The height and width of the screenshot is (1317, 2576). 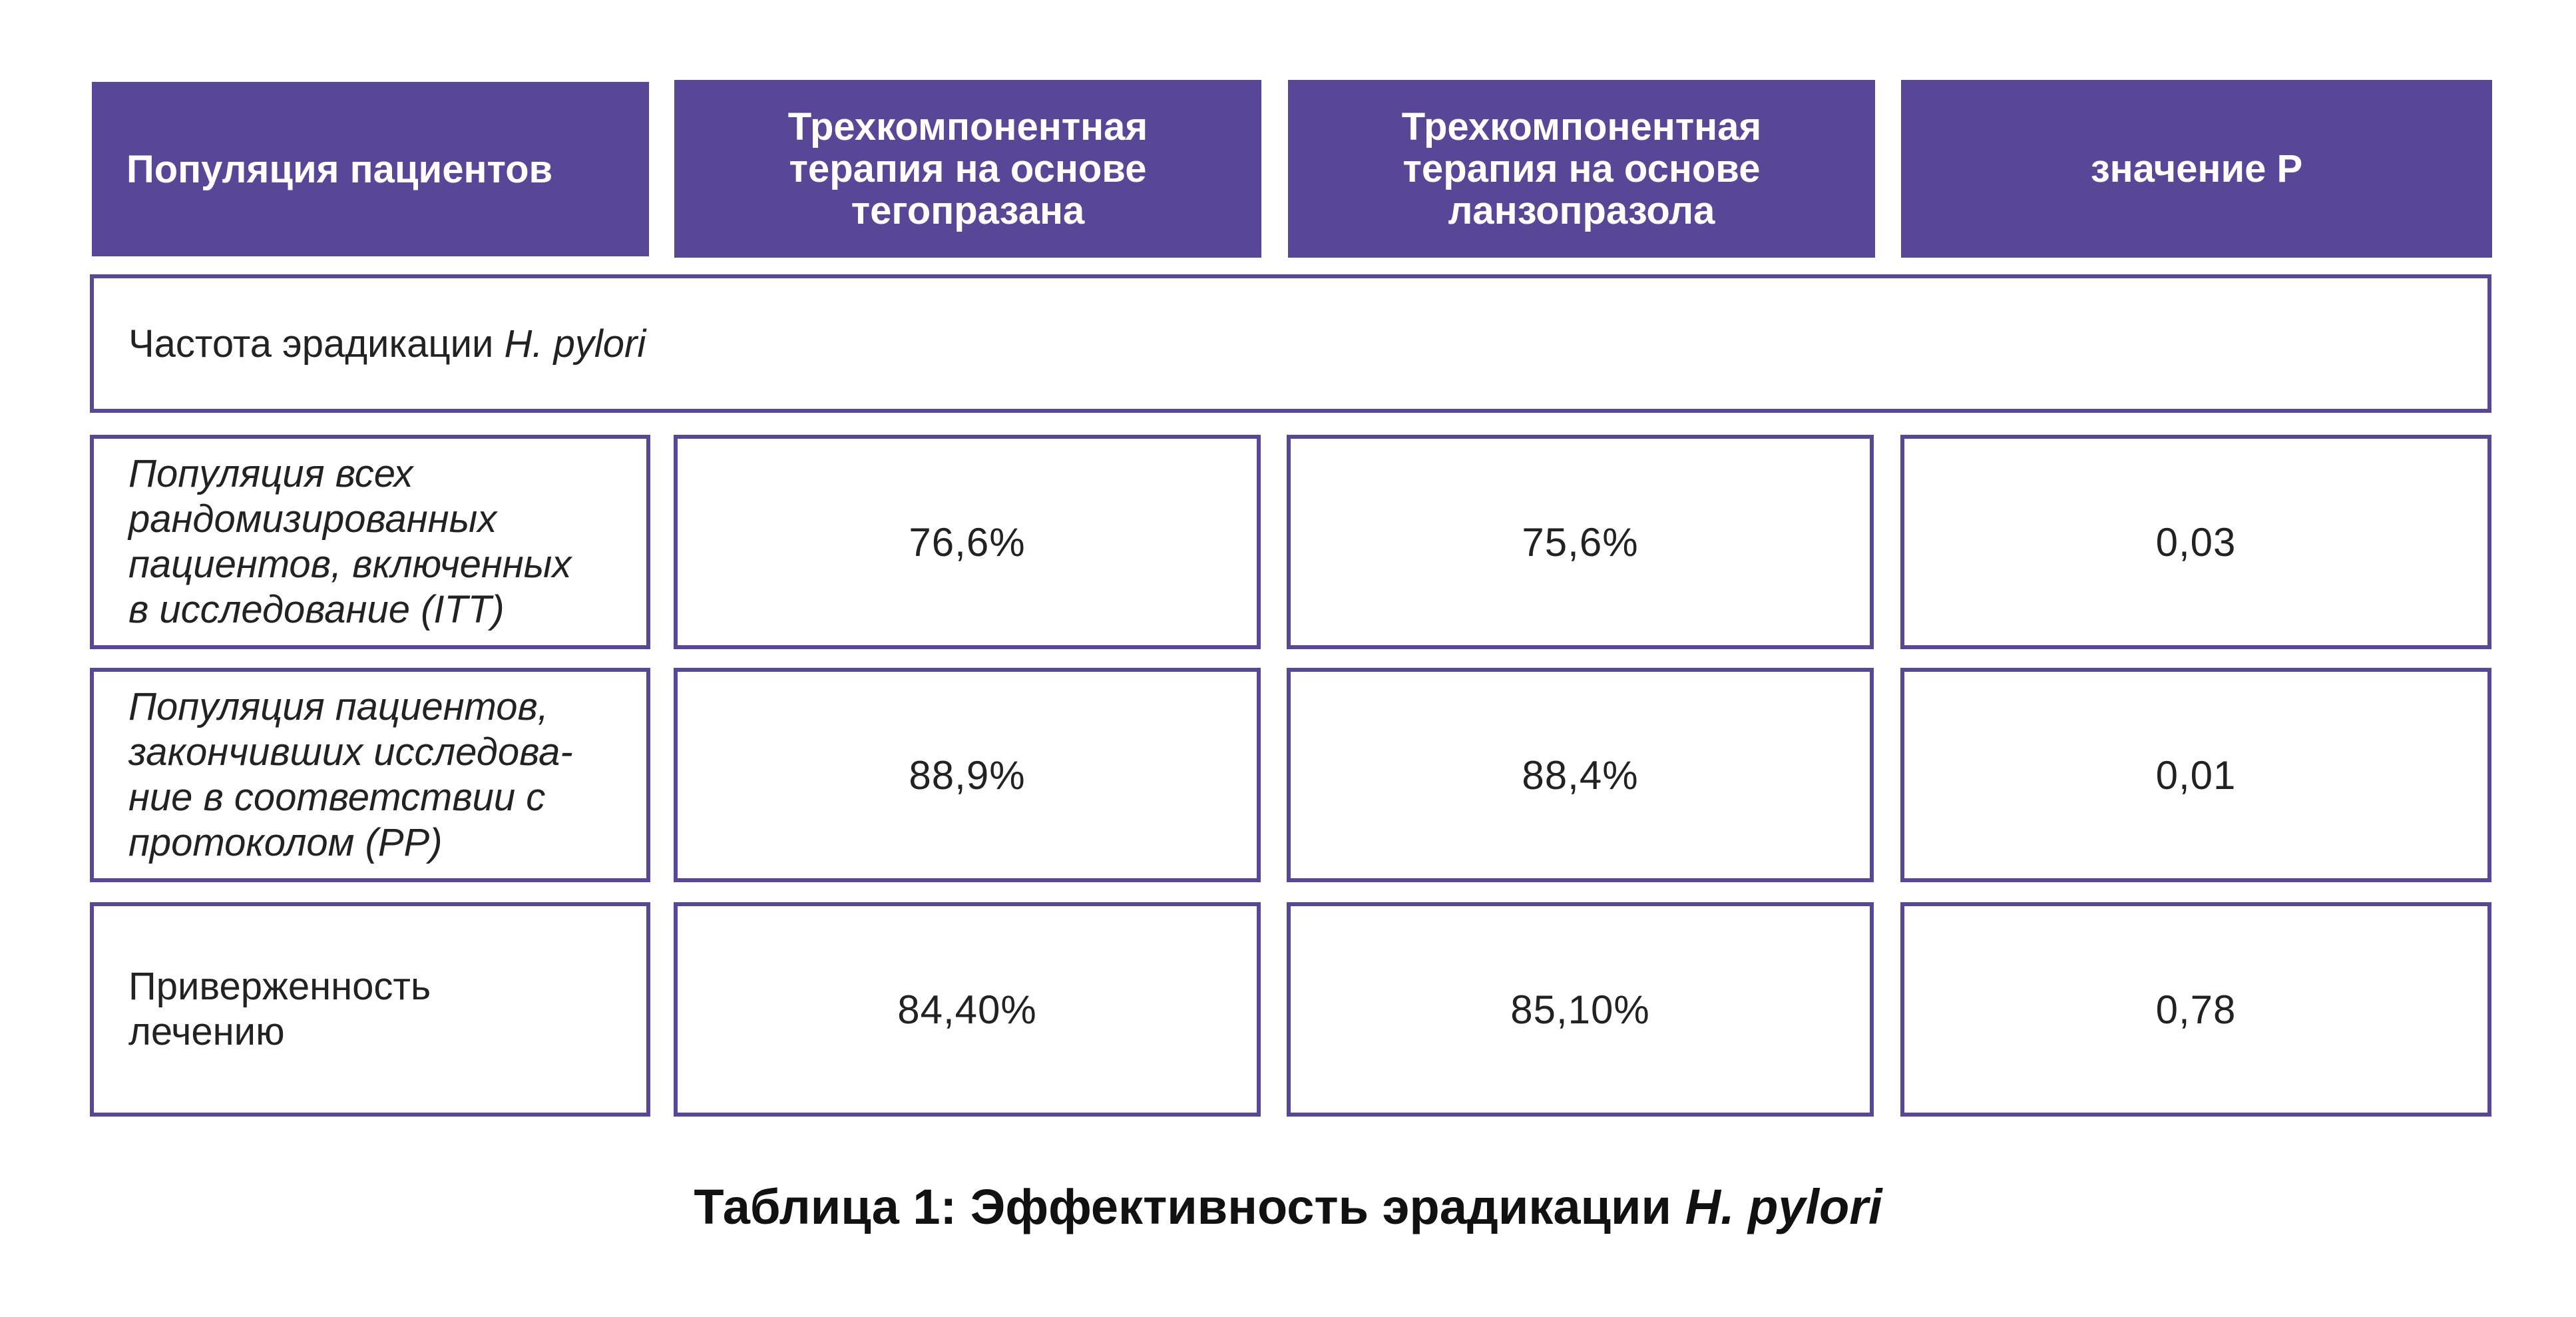 I want to click on table-cell: 0,03, so click(x=2196, y=542).